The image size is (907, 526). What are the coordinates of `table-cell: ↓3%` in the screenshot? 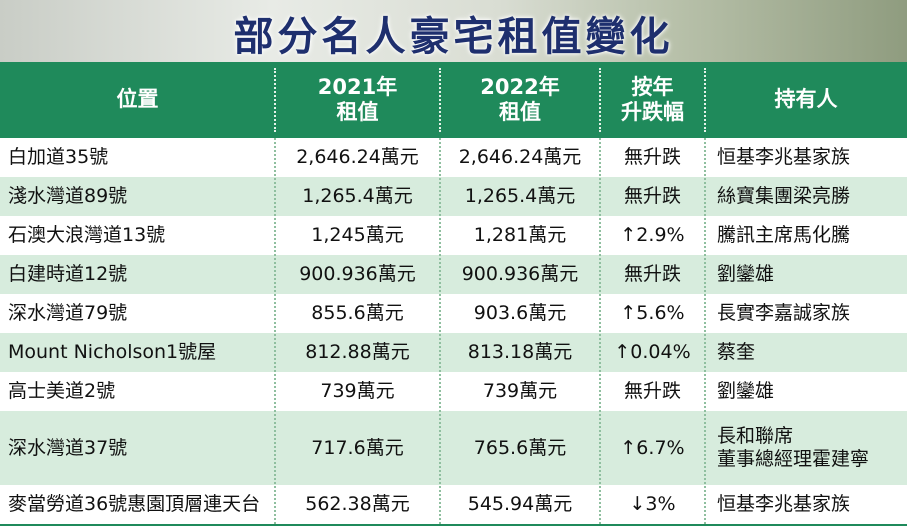 It's located at (652, 504).